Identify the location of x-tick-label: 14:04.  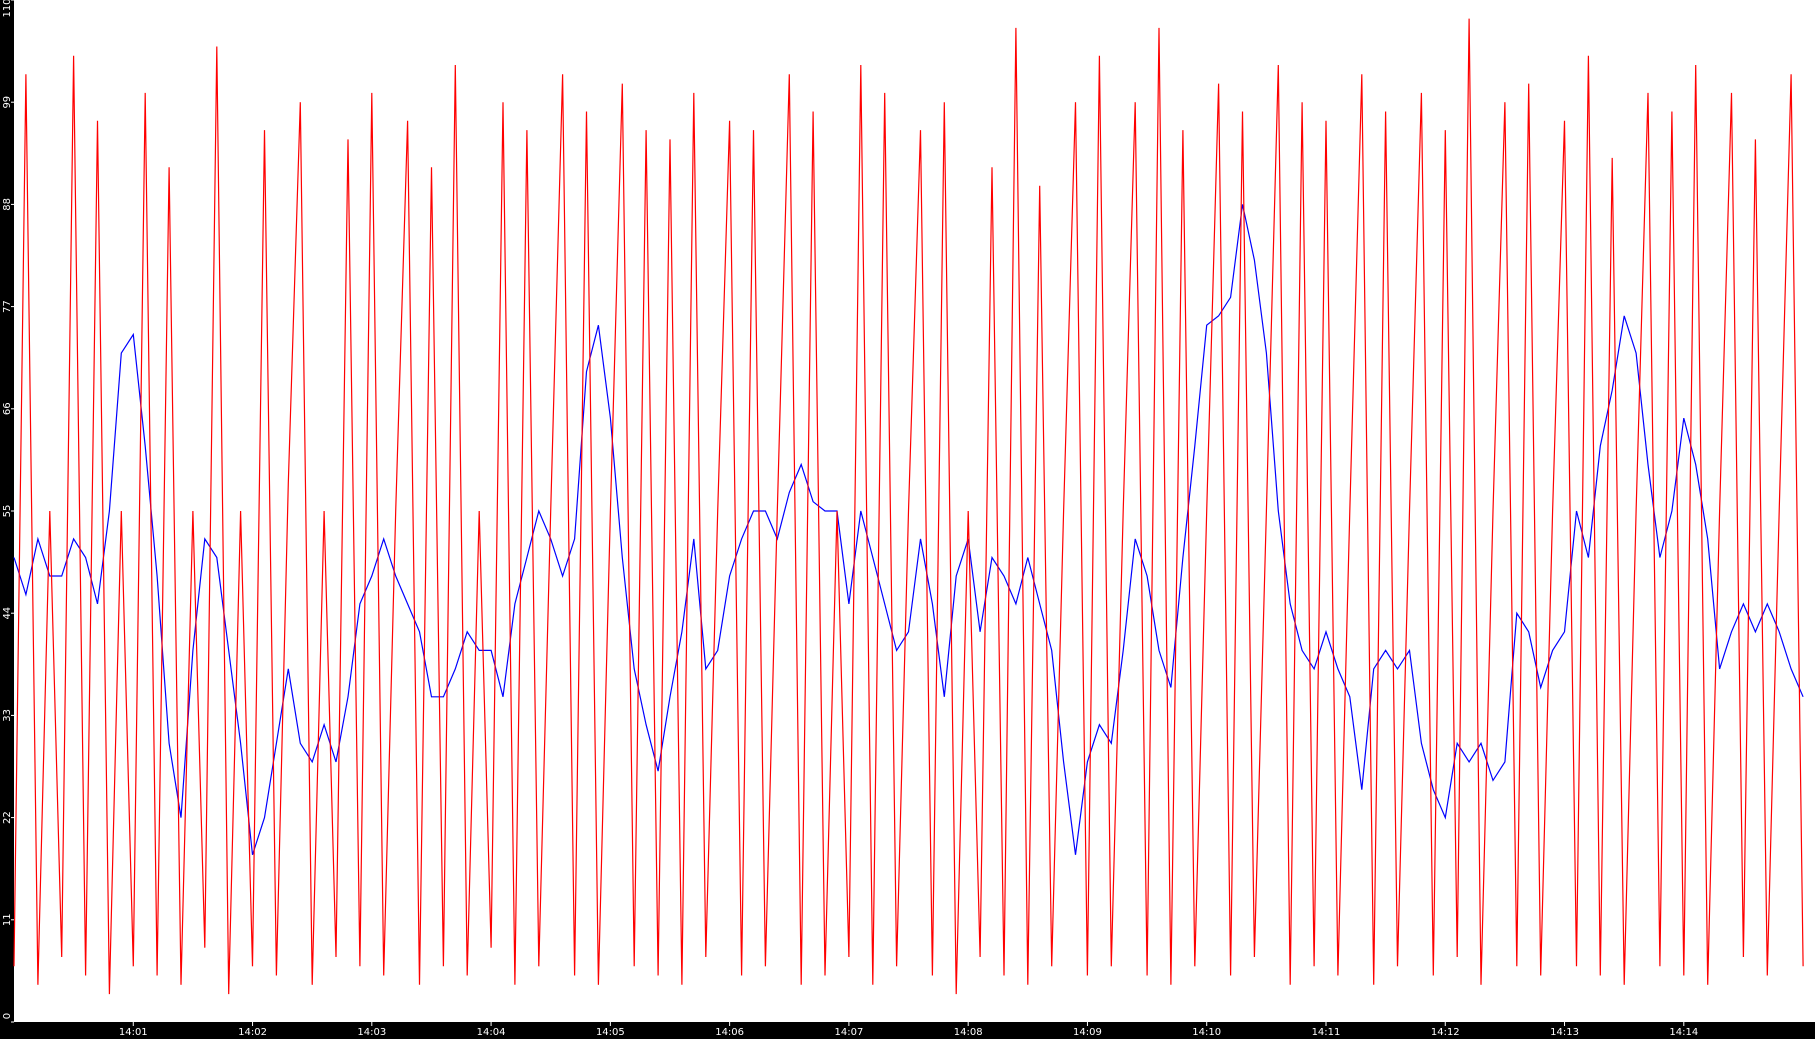
(491, 1032).